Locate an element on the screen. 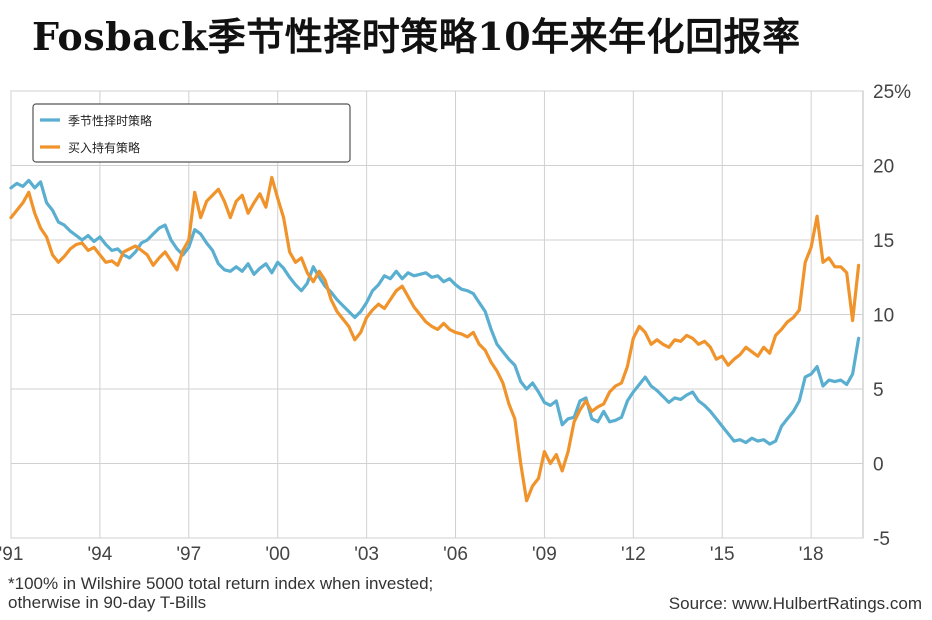  y-tick-label: 20 is located at coordinates (883, 167).